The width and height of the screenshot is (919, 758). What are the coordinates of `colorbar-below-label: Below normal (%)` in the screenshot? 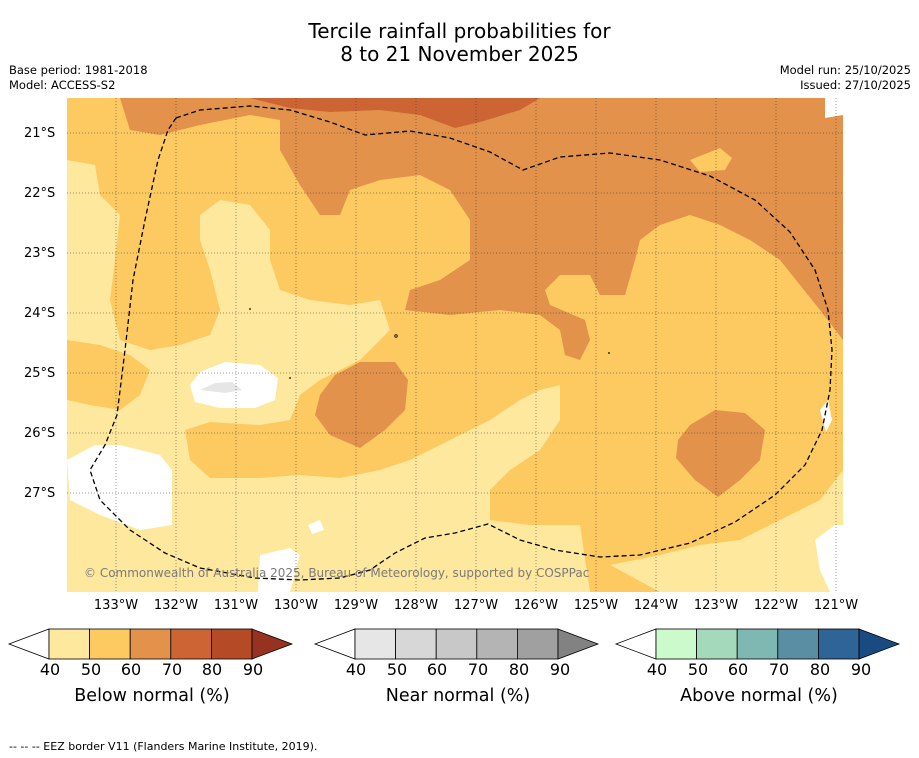 It's located at (152, 696).